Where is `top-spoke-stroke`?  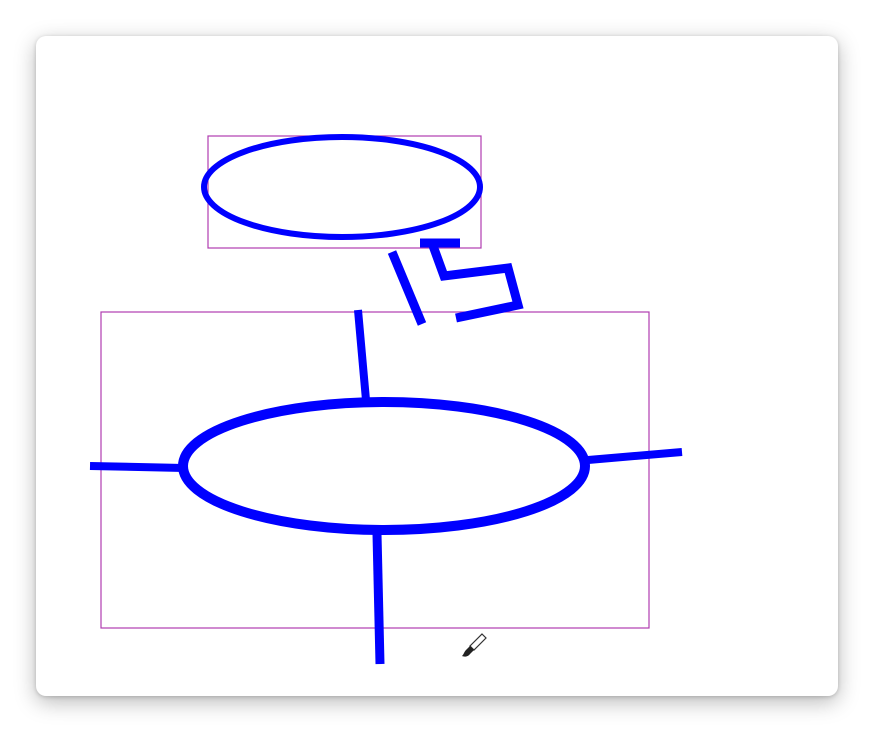
top-spoke-stroke is located at coordinates (362, 355).